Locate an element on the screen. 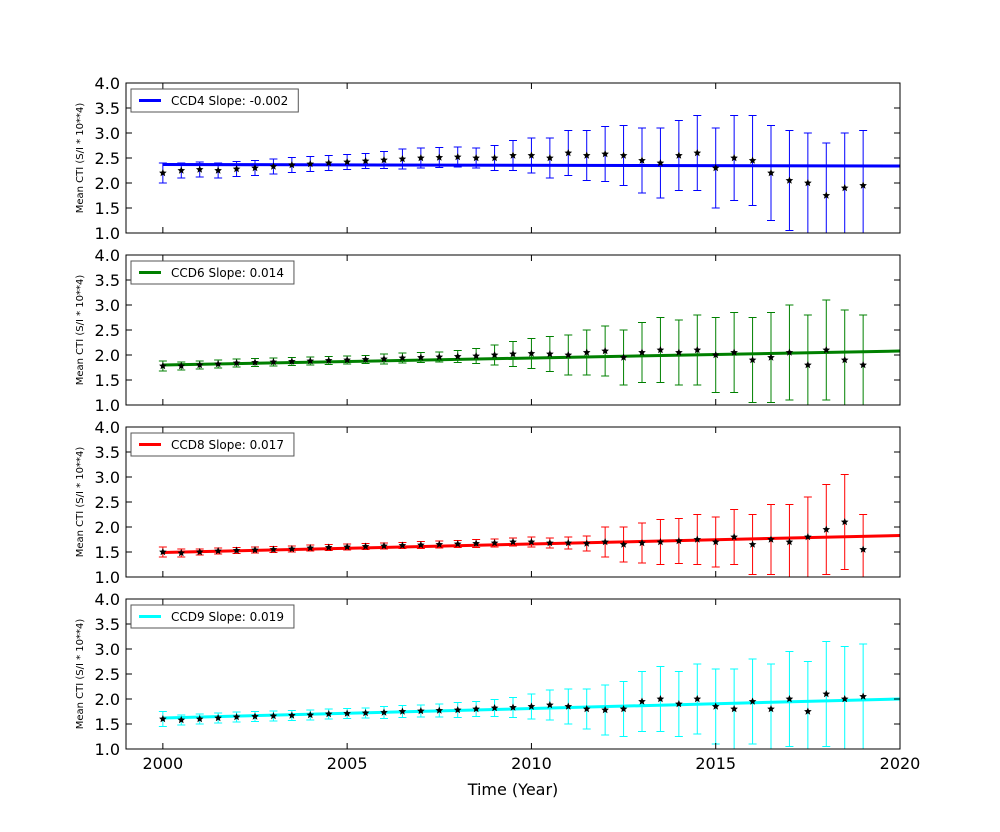  y-tick-label: 3.5 is located at coordinates (107, 624).